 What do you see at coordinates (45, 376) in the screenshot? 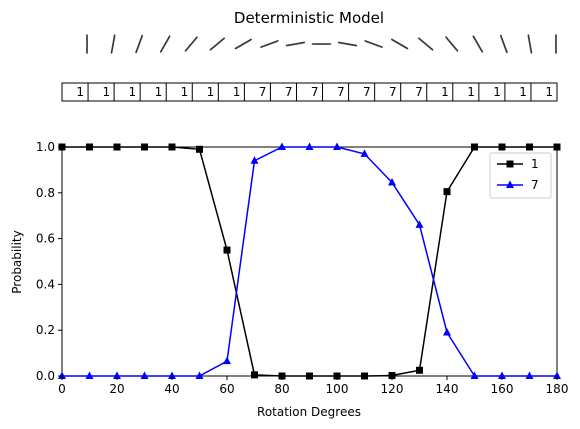
I see `y-tick-label: 0.0` at bounding box center [45, 376].